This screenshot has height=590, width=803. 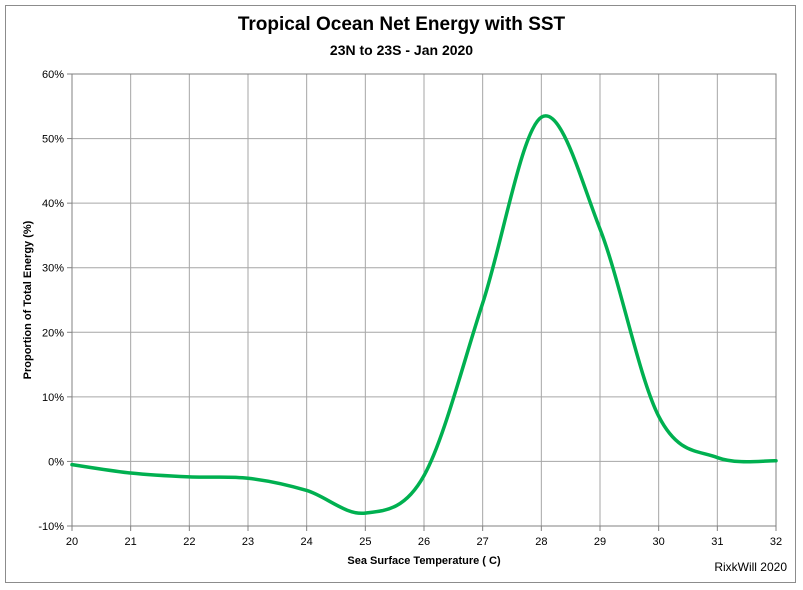 I want to click on y-tick-label: 30%, so click(x=53, y=269).